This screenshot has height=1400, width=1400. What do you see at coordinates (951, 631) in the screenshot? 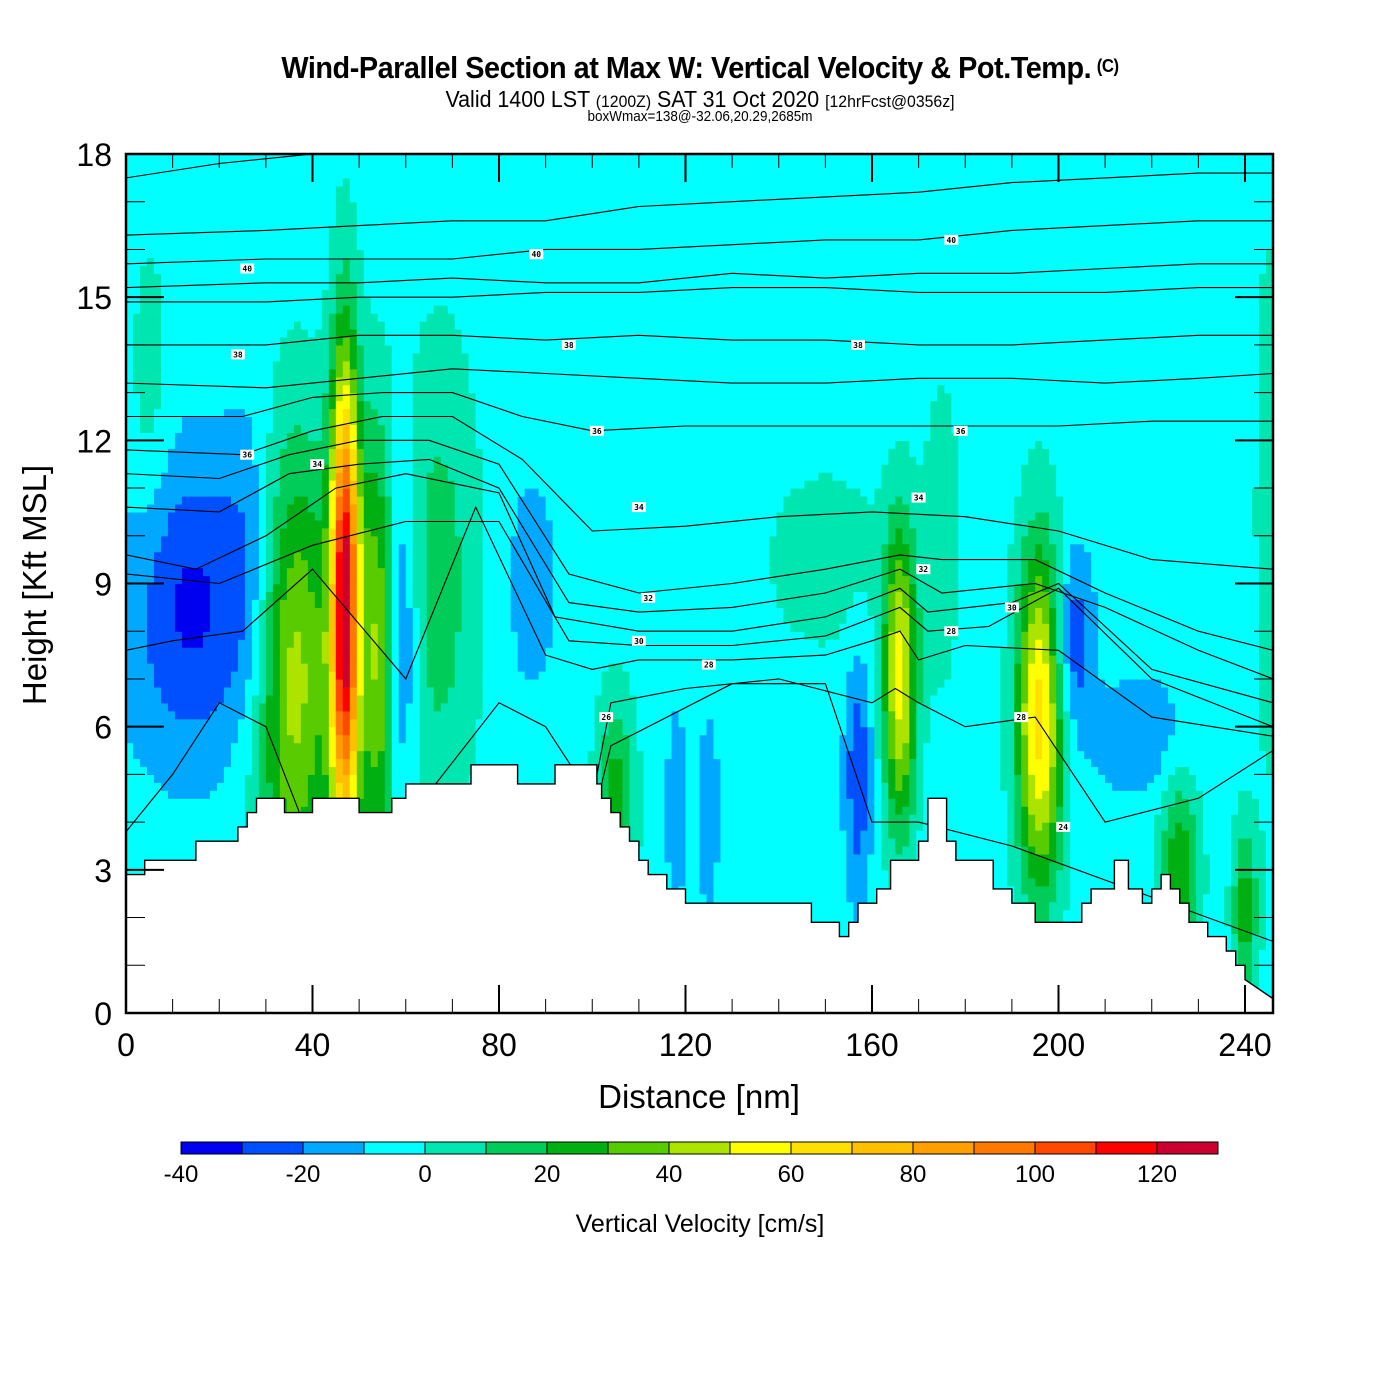
I see `contour-label-text: 28` at bounding box center [951, 631].